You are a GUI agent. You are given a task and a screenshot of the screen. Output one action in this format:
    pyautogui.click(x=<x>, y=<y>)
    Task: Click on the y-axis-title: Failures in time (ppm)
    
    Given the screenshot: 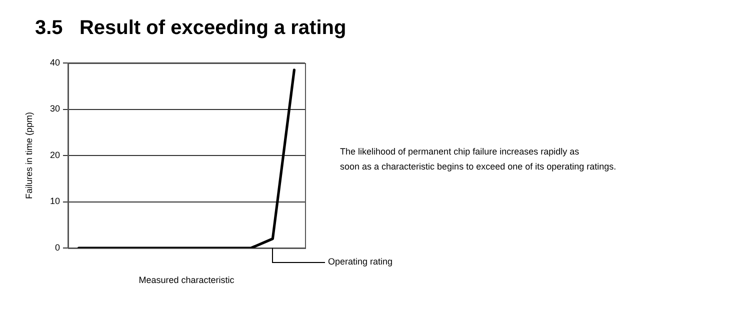 What is the action you would take?
    pyautogui.click(x=29, y=156)
    